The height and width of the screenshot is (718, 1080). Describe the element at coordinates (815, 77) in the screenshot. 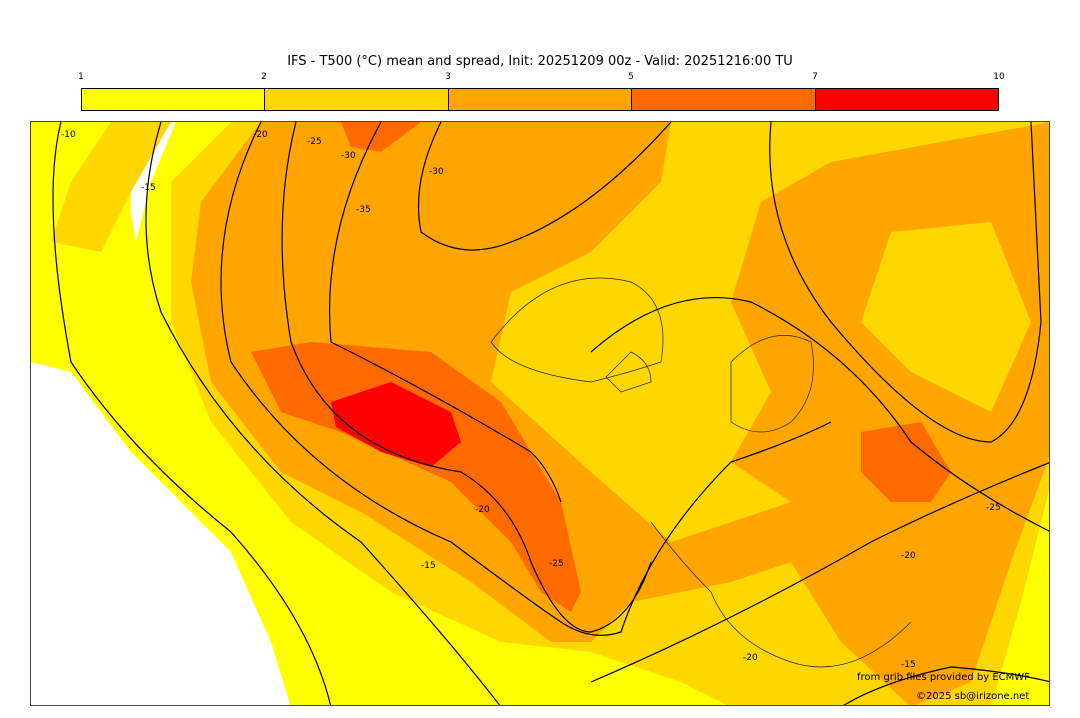

I see `colorbar-tick: 7` at that location.